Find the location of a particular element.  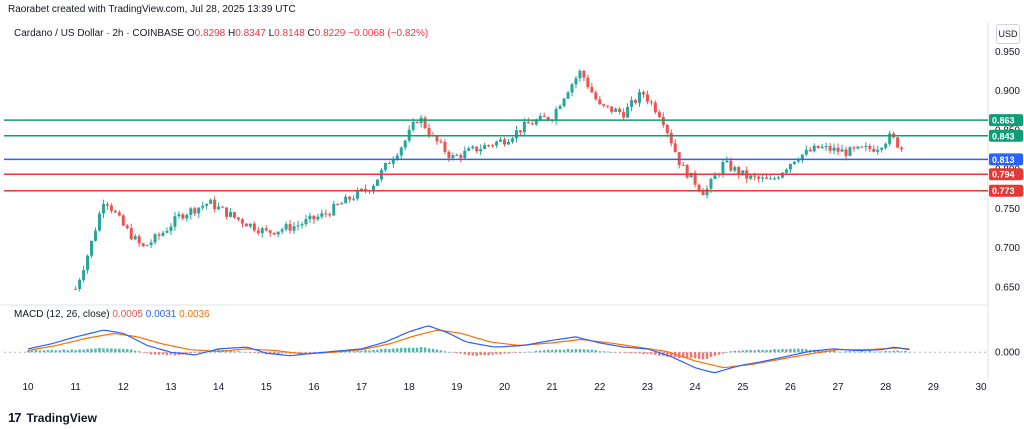

x-tick-label: 24 is located at coordinates (696, 387).